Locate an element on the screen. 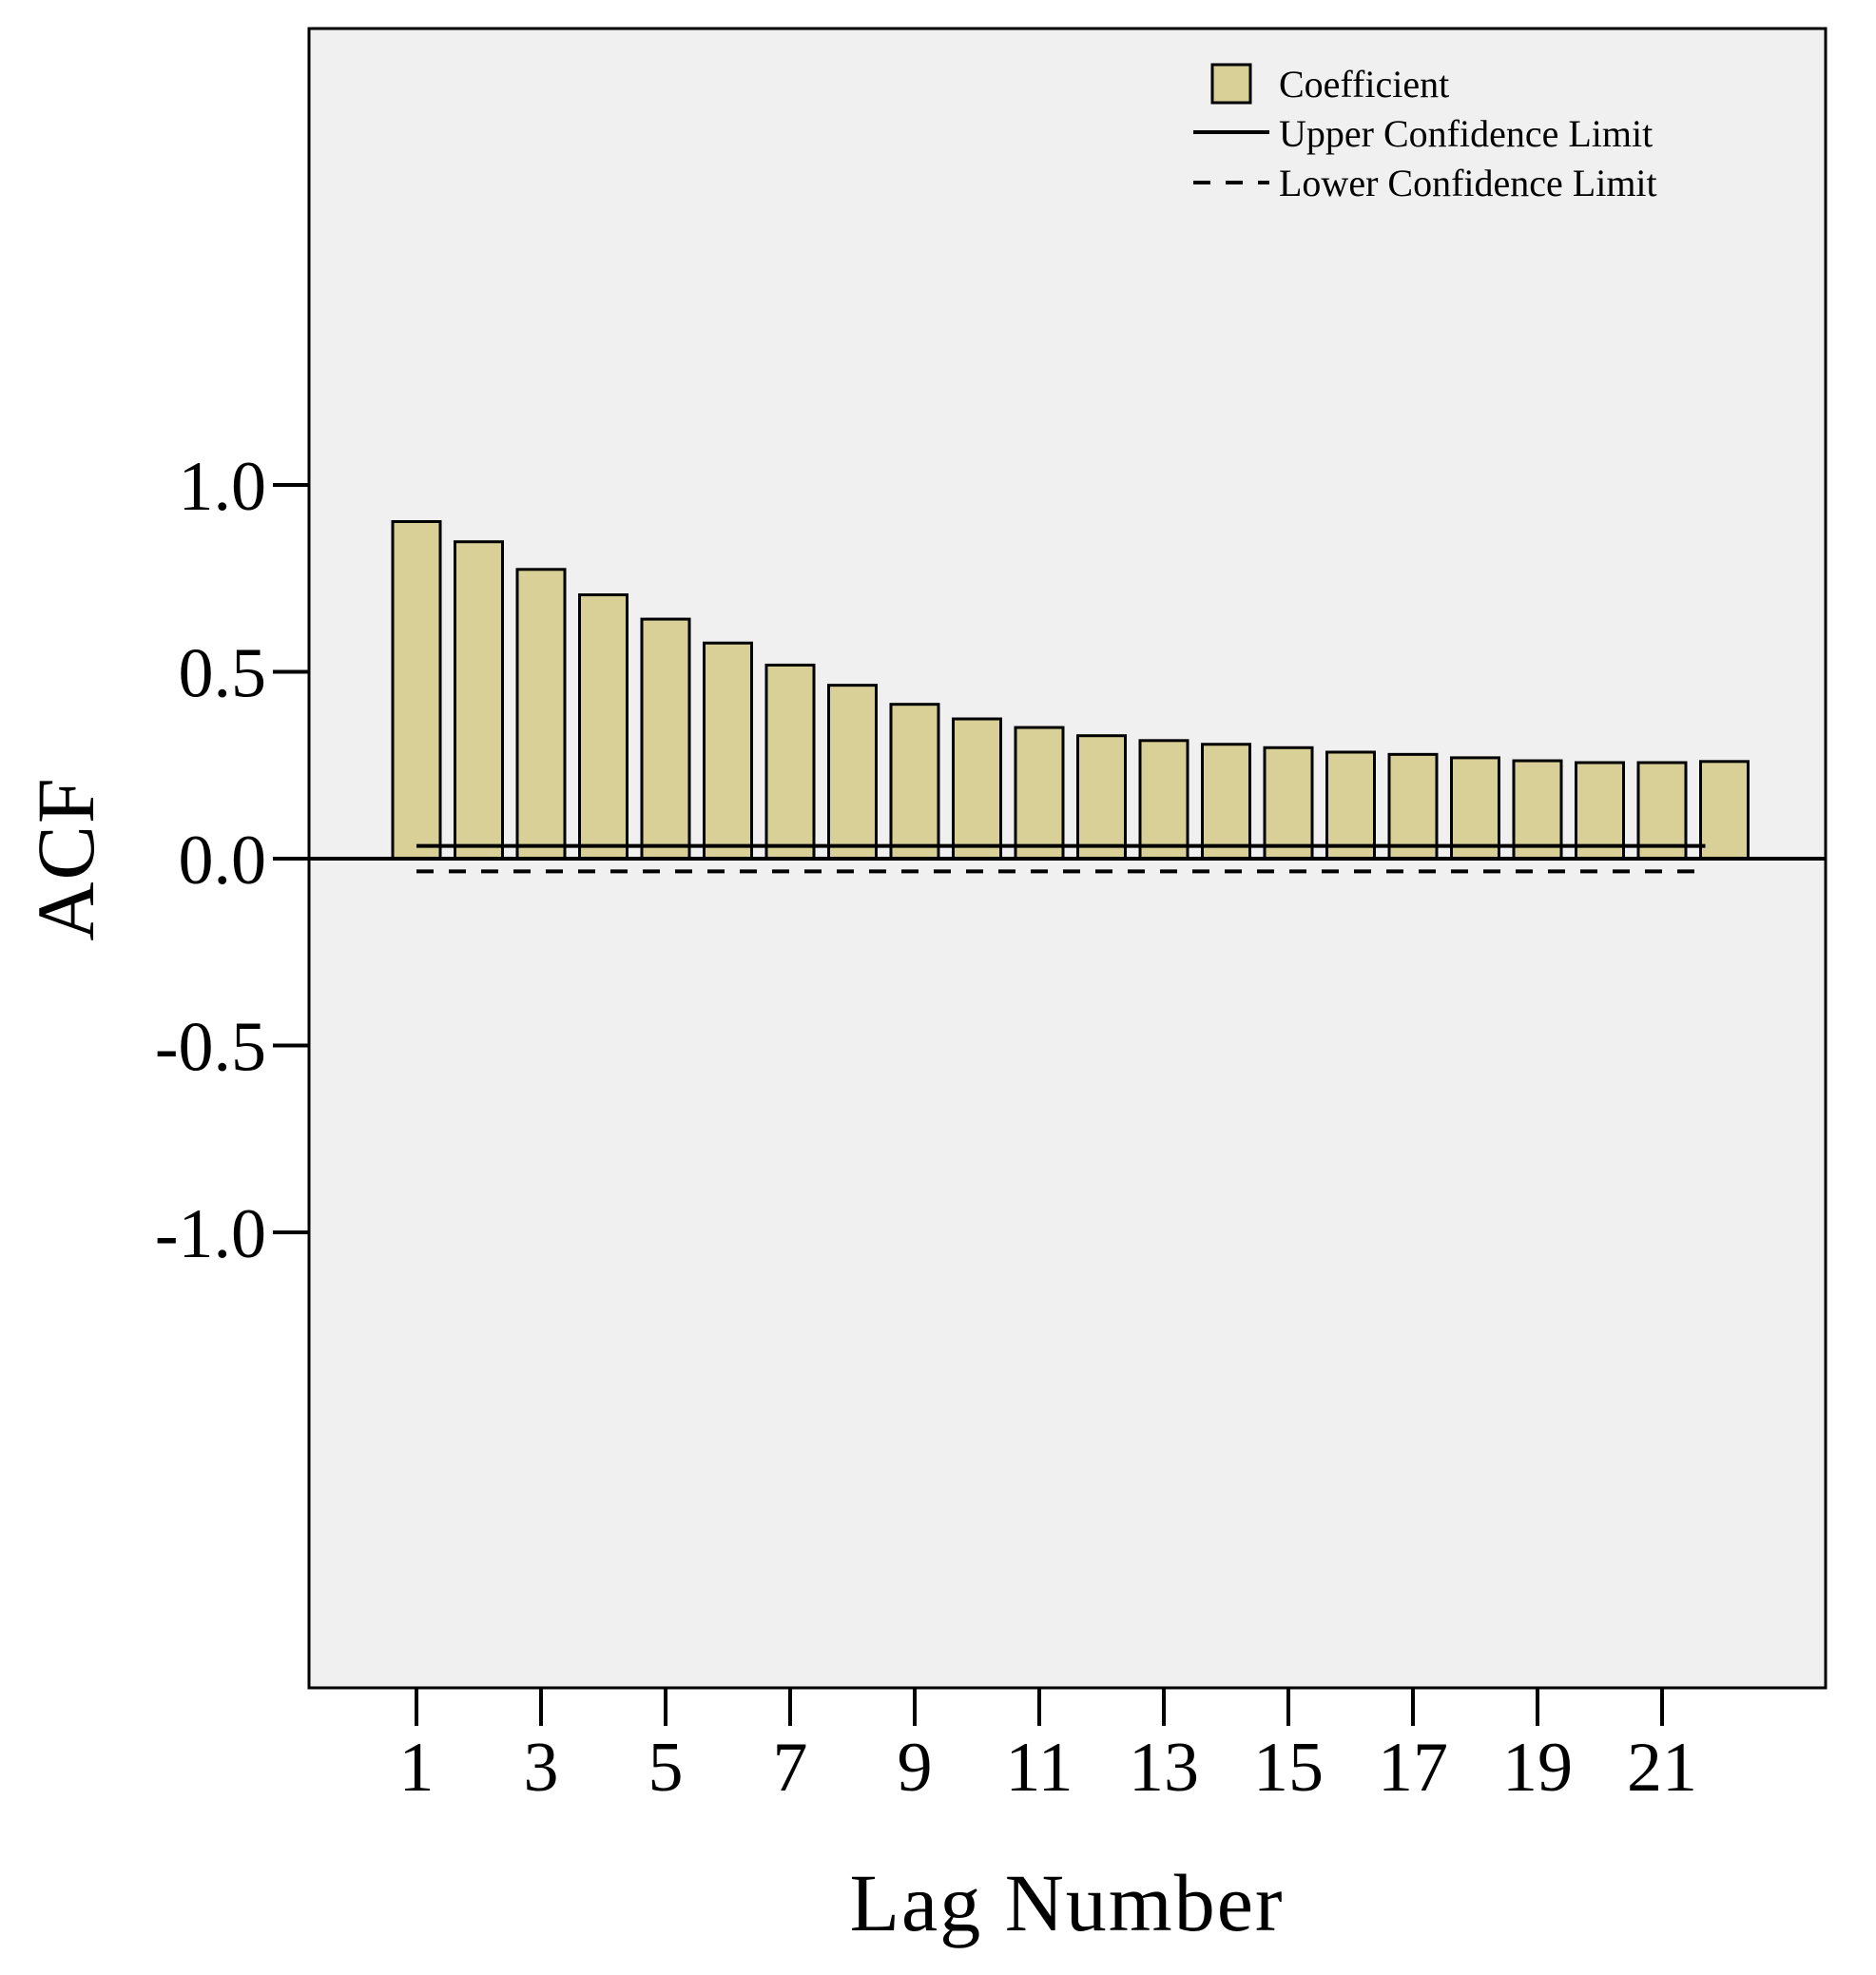 The image size is (1876, 1975). x-tick-label: 15 is located at coordinates (1289, 1768).